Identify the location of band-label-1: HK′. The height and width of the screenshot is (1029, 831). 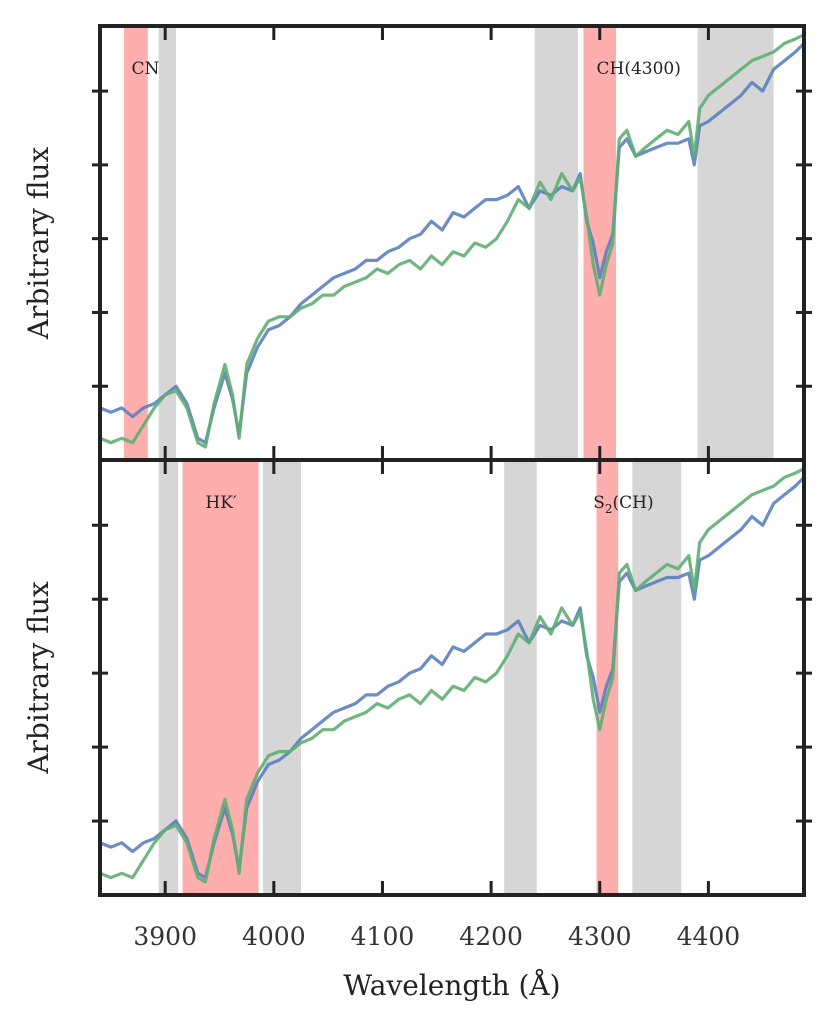
(221, 503).